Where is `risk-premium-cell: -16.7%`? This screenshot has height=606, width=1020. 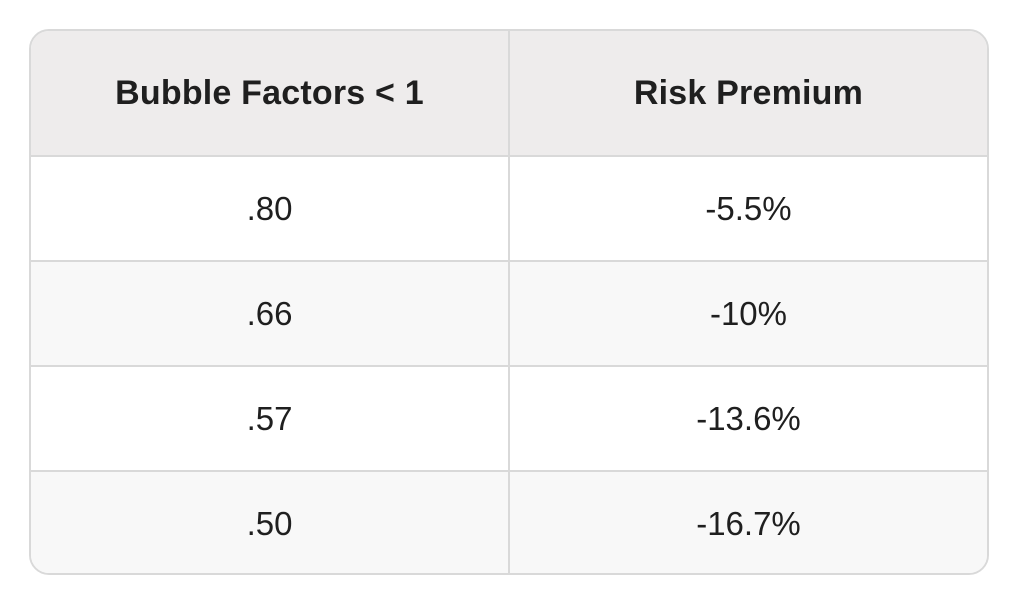
risk-premium-cell: -16.7% is located at coordinates (747, 521).